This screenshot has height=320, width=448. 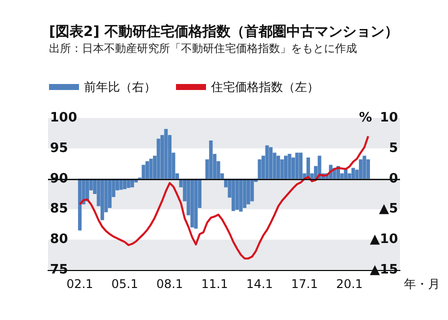 I want to click on x-tick-label: 14.1, so click(x=259, y=284).